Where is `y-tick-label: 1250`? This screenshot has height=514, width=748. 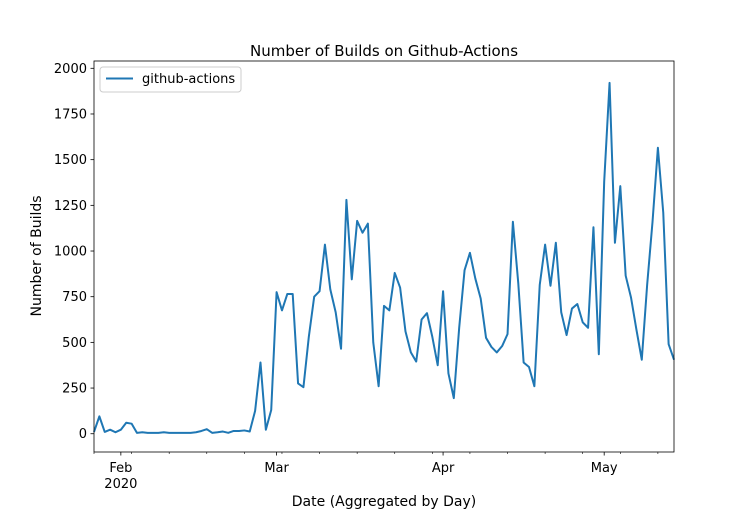
y-tick-label: 1250 is located at coordinates (70, 206).